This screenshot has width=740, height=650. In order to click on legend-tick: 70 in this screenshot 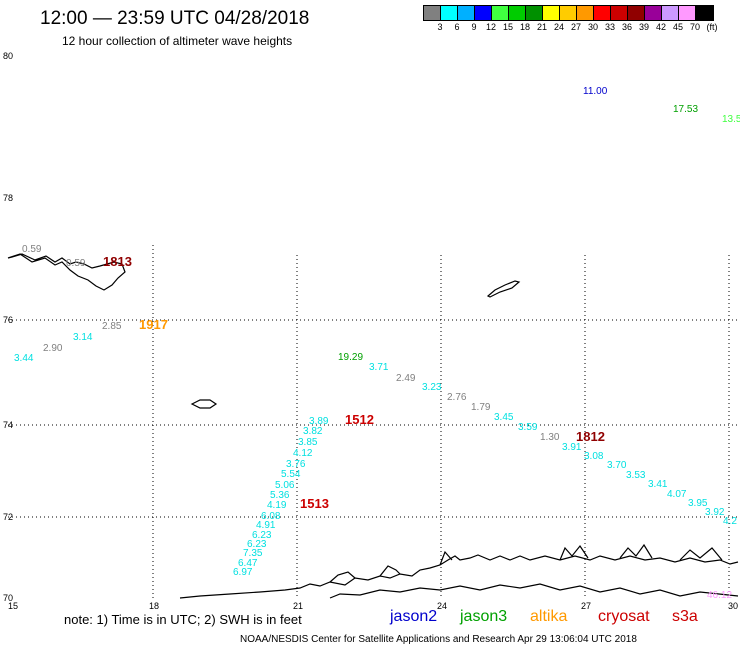, I will do `click(695, 27)`.